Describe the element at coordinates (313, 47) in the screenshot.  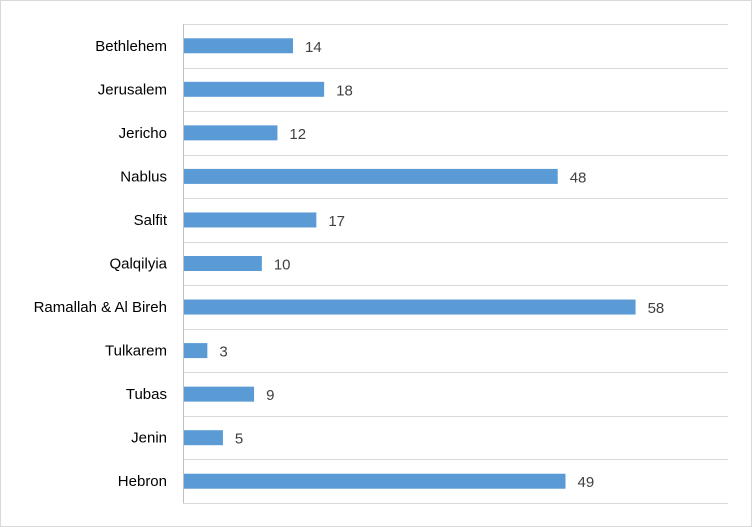
I see `value-label: 14` at that location.